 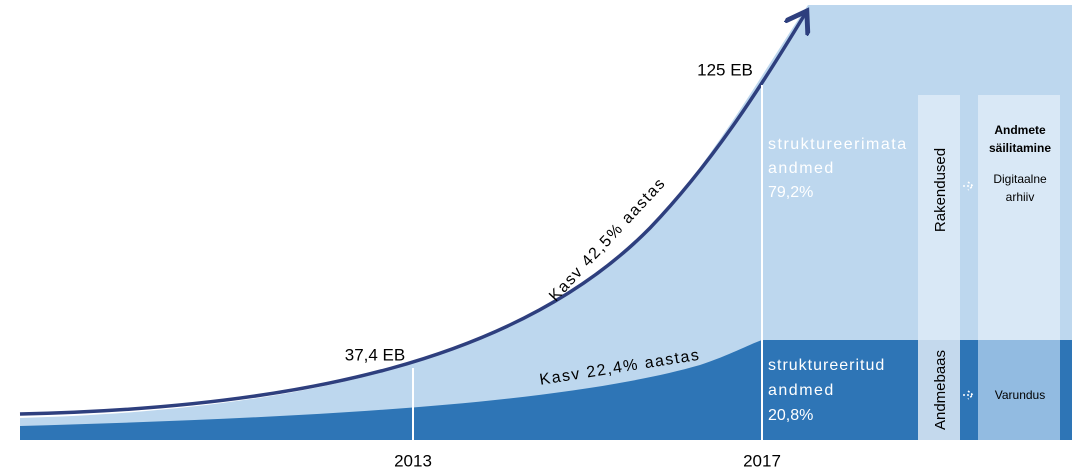 What do you see at coordinates (838, 144) in the screenshot?
I see `segment-label: struktureerimata` at bounding box center [838, 144].